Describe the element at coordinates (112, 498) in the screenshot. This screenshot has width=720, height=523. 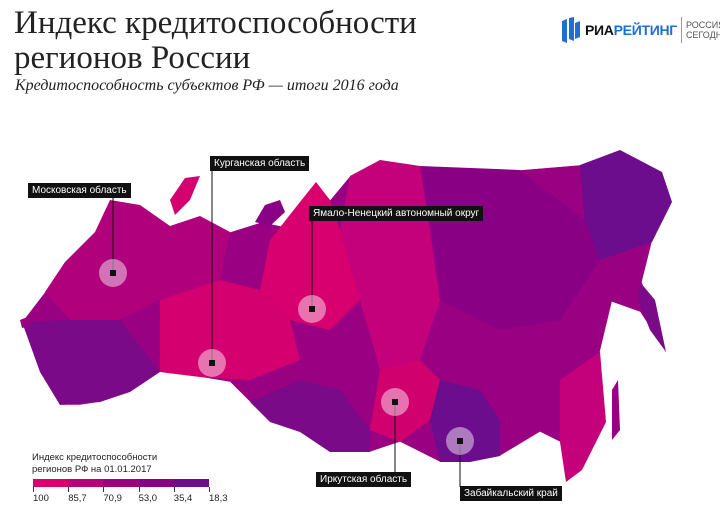
I see `legend-tick-label: 70,9` at that location.